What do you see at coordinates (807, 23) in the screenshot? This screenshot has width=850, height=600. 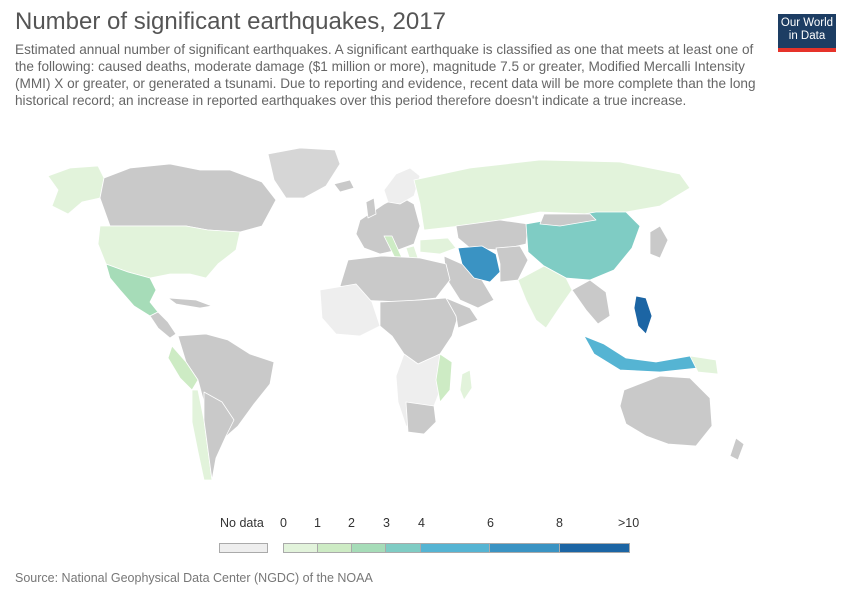 I see `logo-line-1: Our World` at bounding box center [807, 23].